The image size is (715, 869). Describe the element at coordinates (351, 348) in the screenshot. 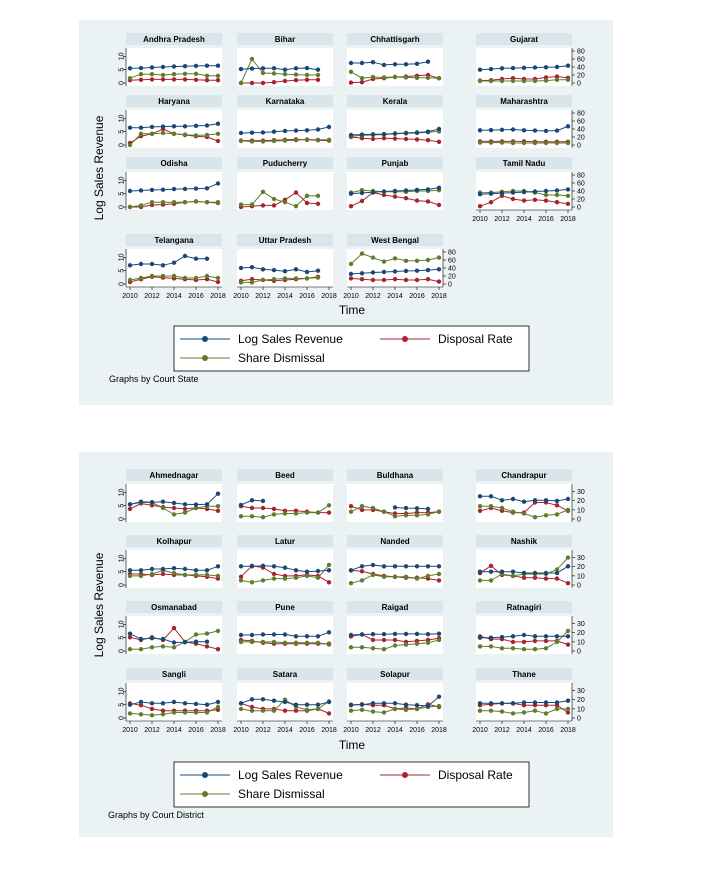

I see `legend-box` at that location.